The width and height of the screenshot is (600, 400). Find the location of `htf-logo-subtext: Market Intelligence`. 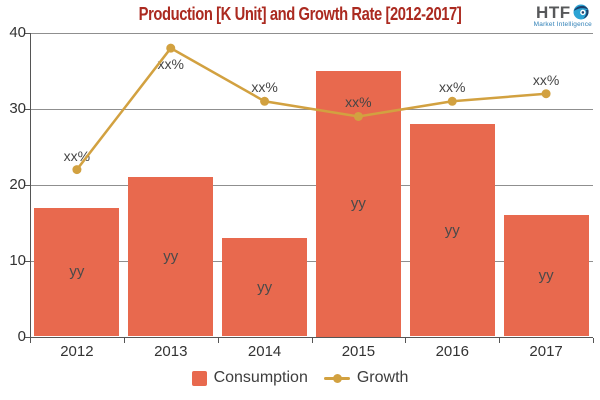

htf-logo-subtext: Market Intelligence is located at coordinates (562, 24).